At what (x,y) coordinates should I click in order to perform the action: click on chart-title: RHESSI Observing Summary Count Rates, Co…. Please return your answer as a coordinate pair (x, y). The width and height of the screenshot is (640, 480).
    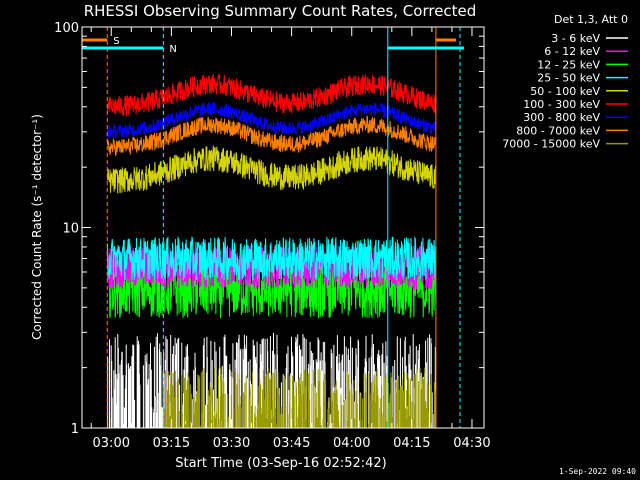
    Looking at the image, I should click on (280, 11).